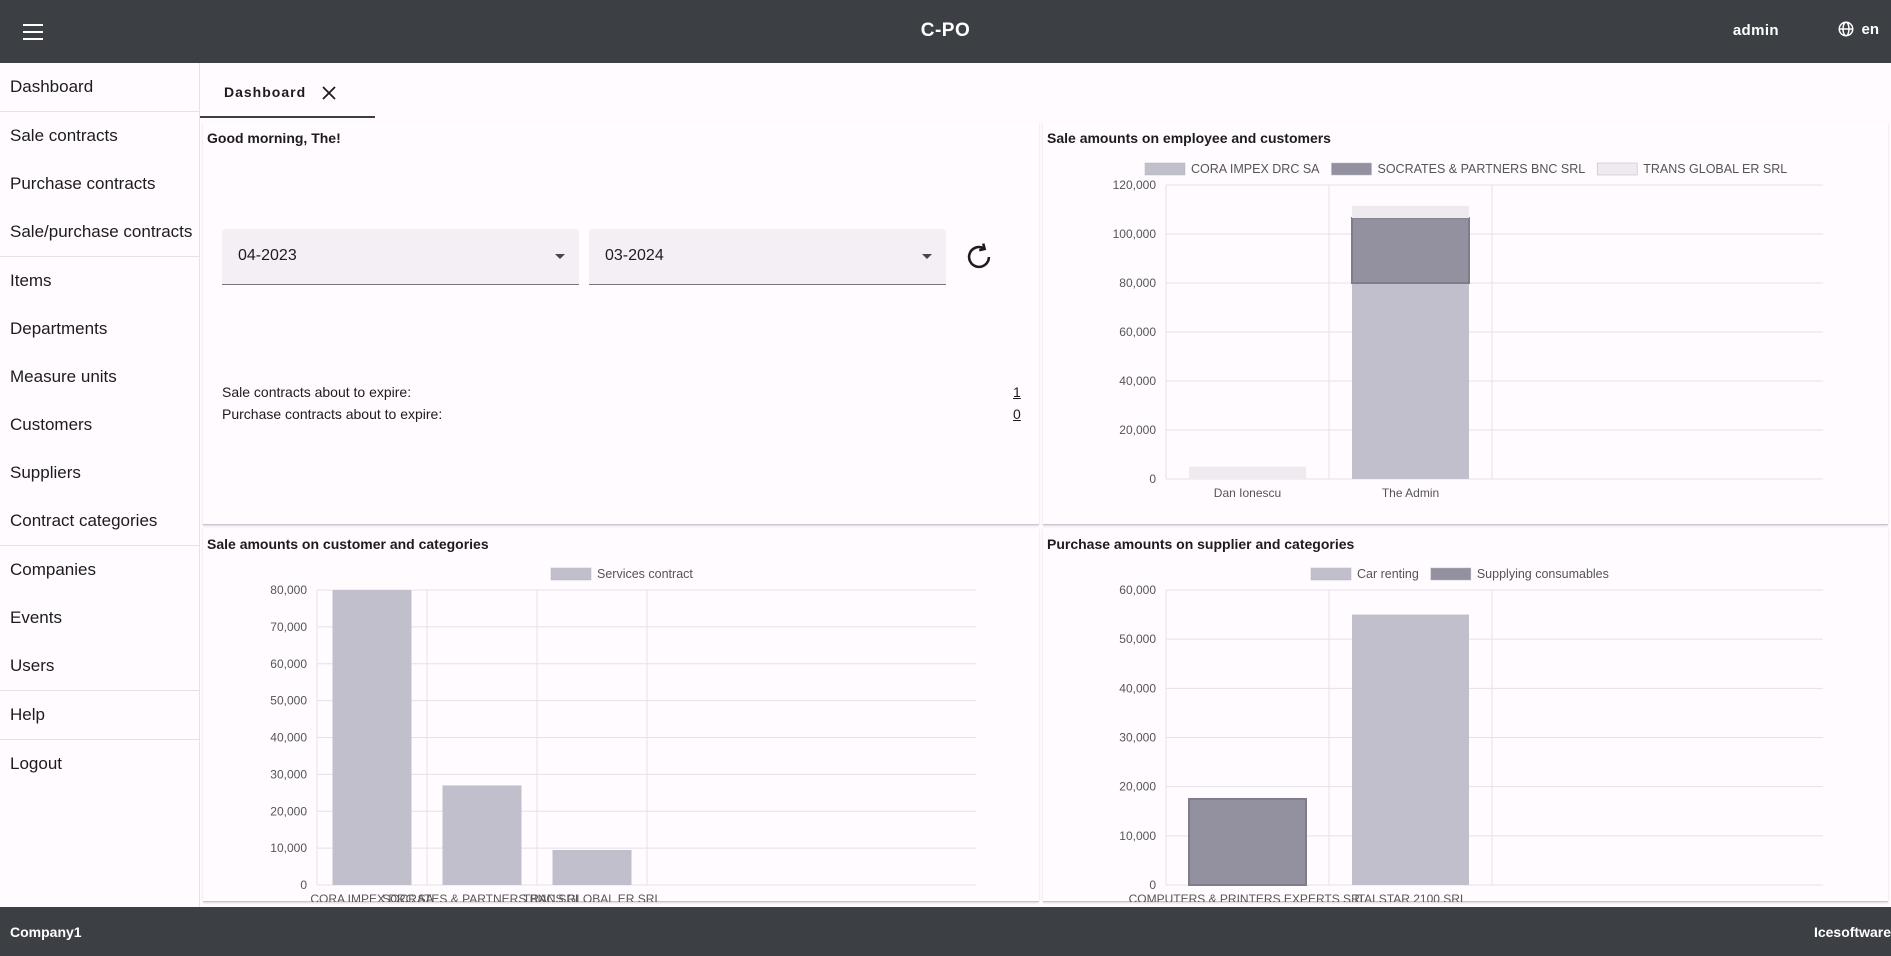 This screenshot has width=1891, height=956. Describe the element at coordinates (45, 472) in the screenshot. I see `sidebar-item-suppliers: Suppliers` at that location.